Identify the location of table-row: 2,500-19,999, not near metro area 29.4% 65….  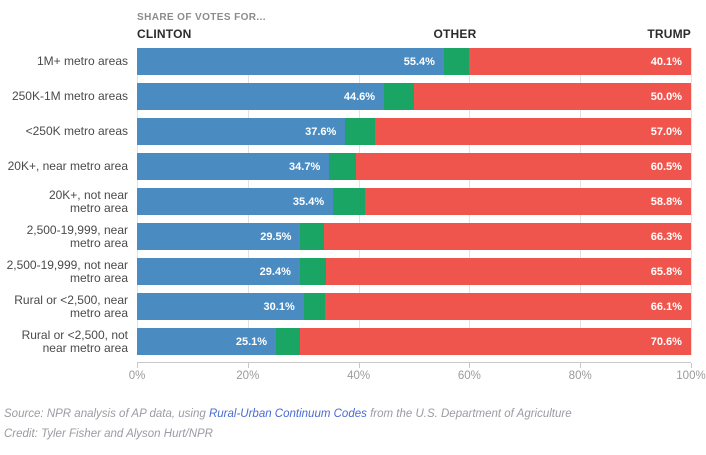
(349, 271).